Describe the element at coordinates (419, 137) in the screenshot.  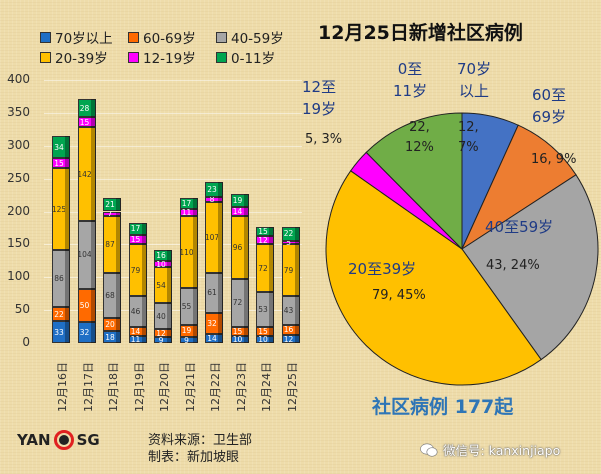
I see `pie-value-label: 22, 12%` at that location.